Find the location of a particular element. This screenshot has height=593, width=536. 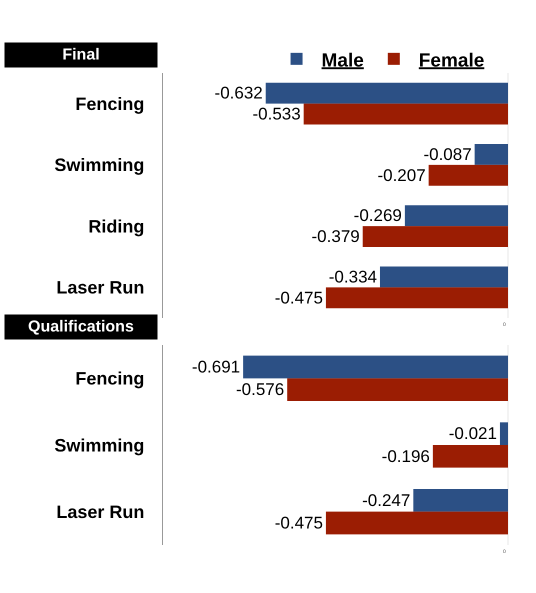

data-label: -0.087 is located at coordinates (447, 154).